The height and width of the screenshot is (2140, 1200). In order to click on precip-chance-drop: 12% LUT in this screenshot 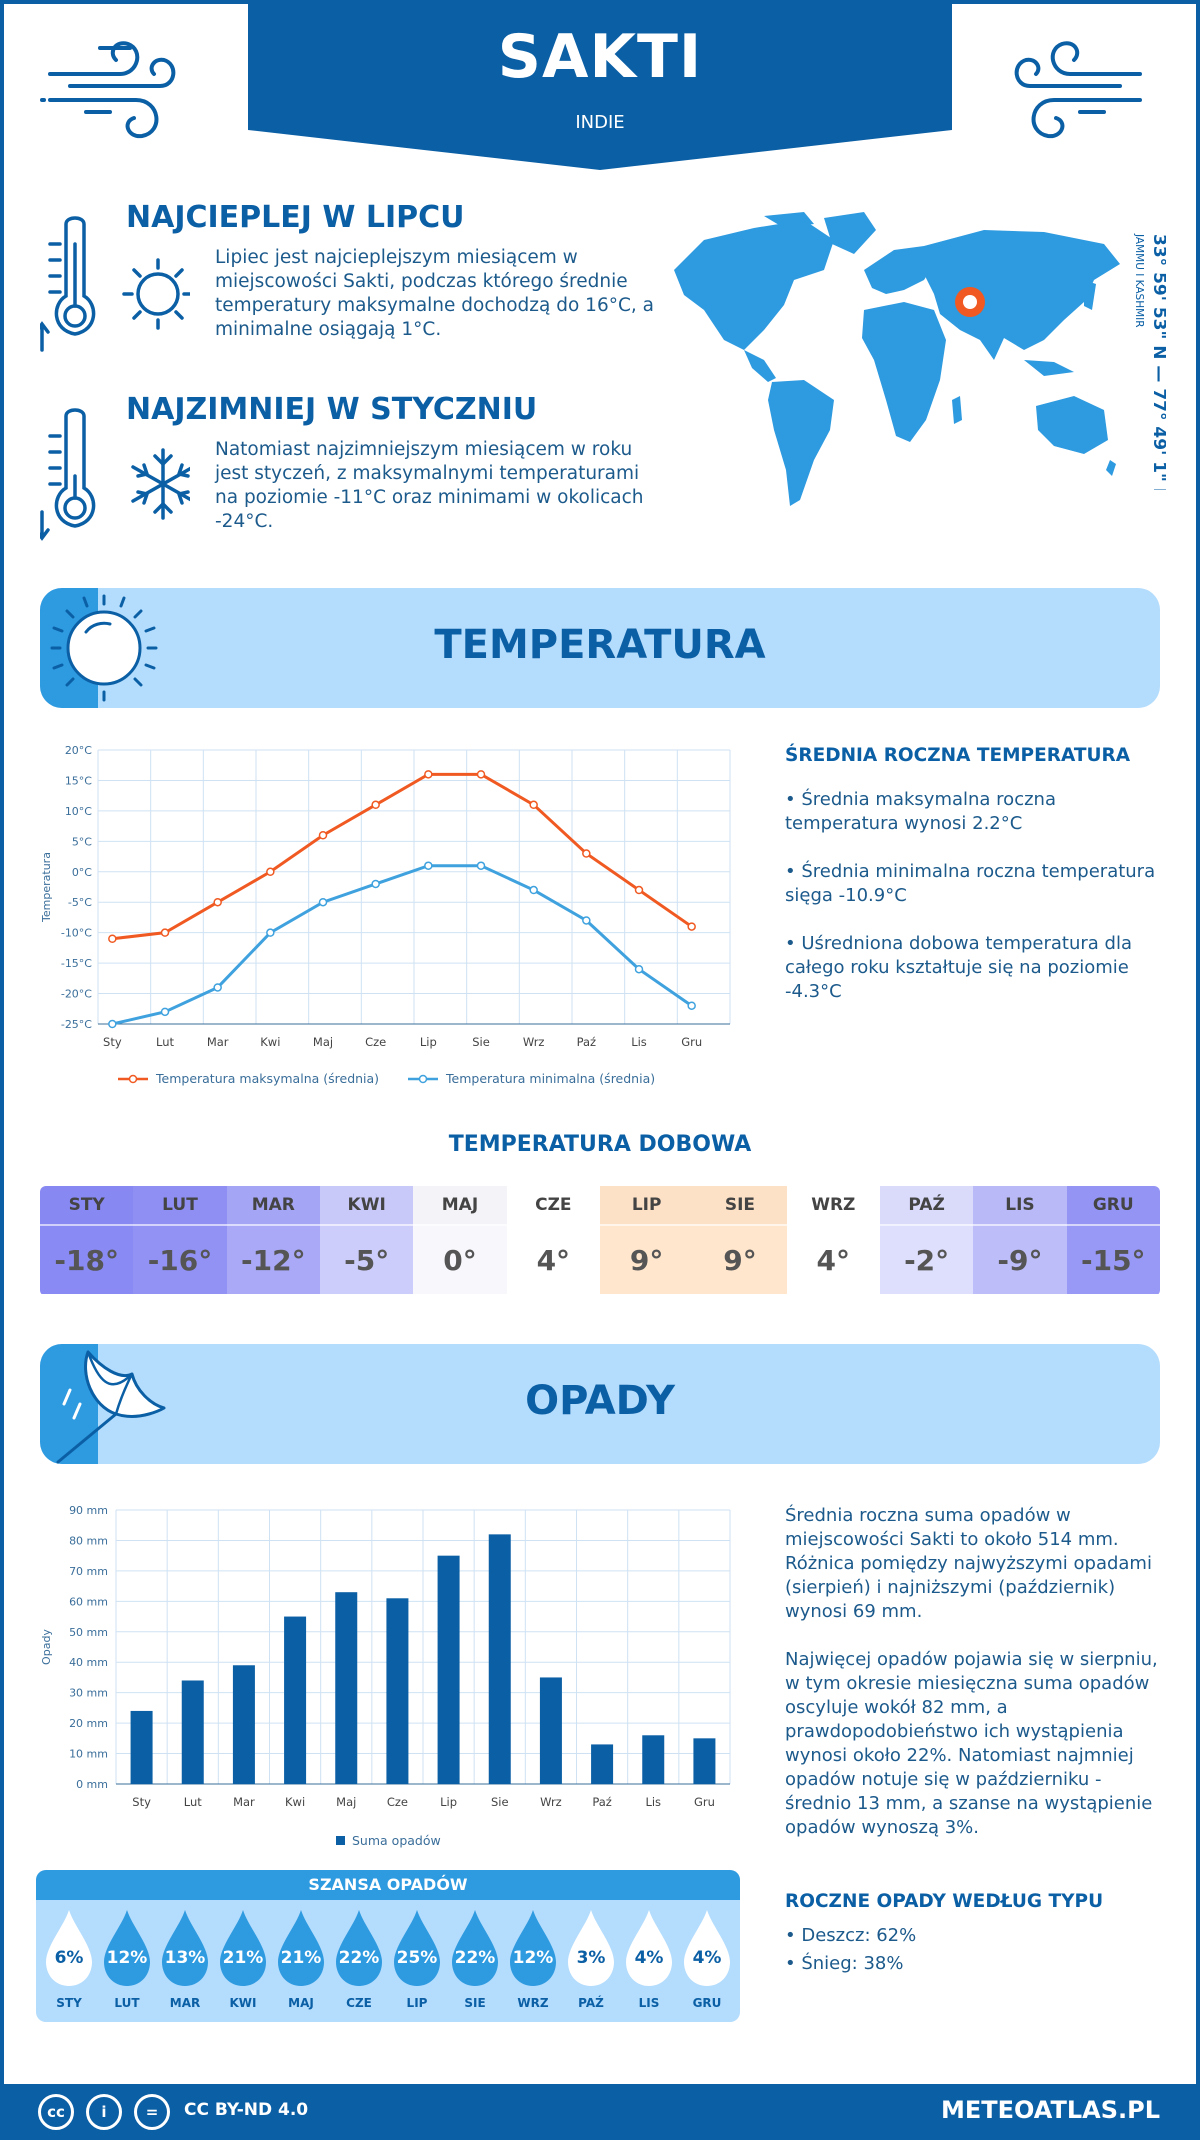, I will do `click(127, 1963)`.